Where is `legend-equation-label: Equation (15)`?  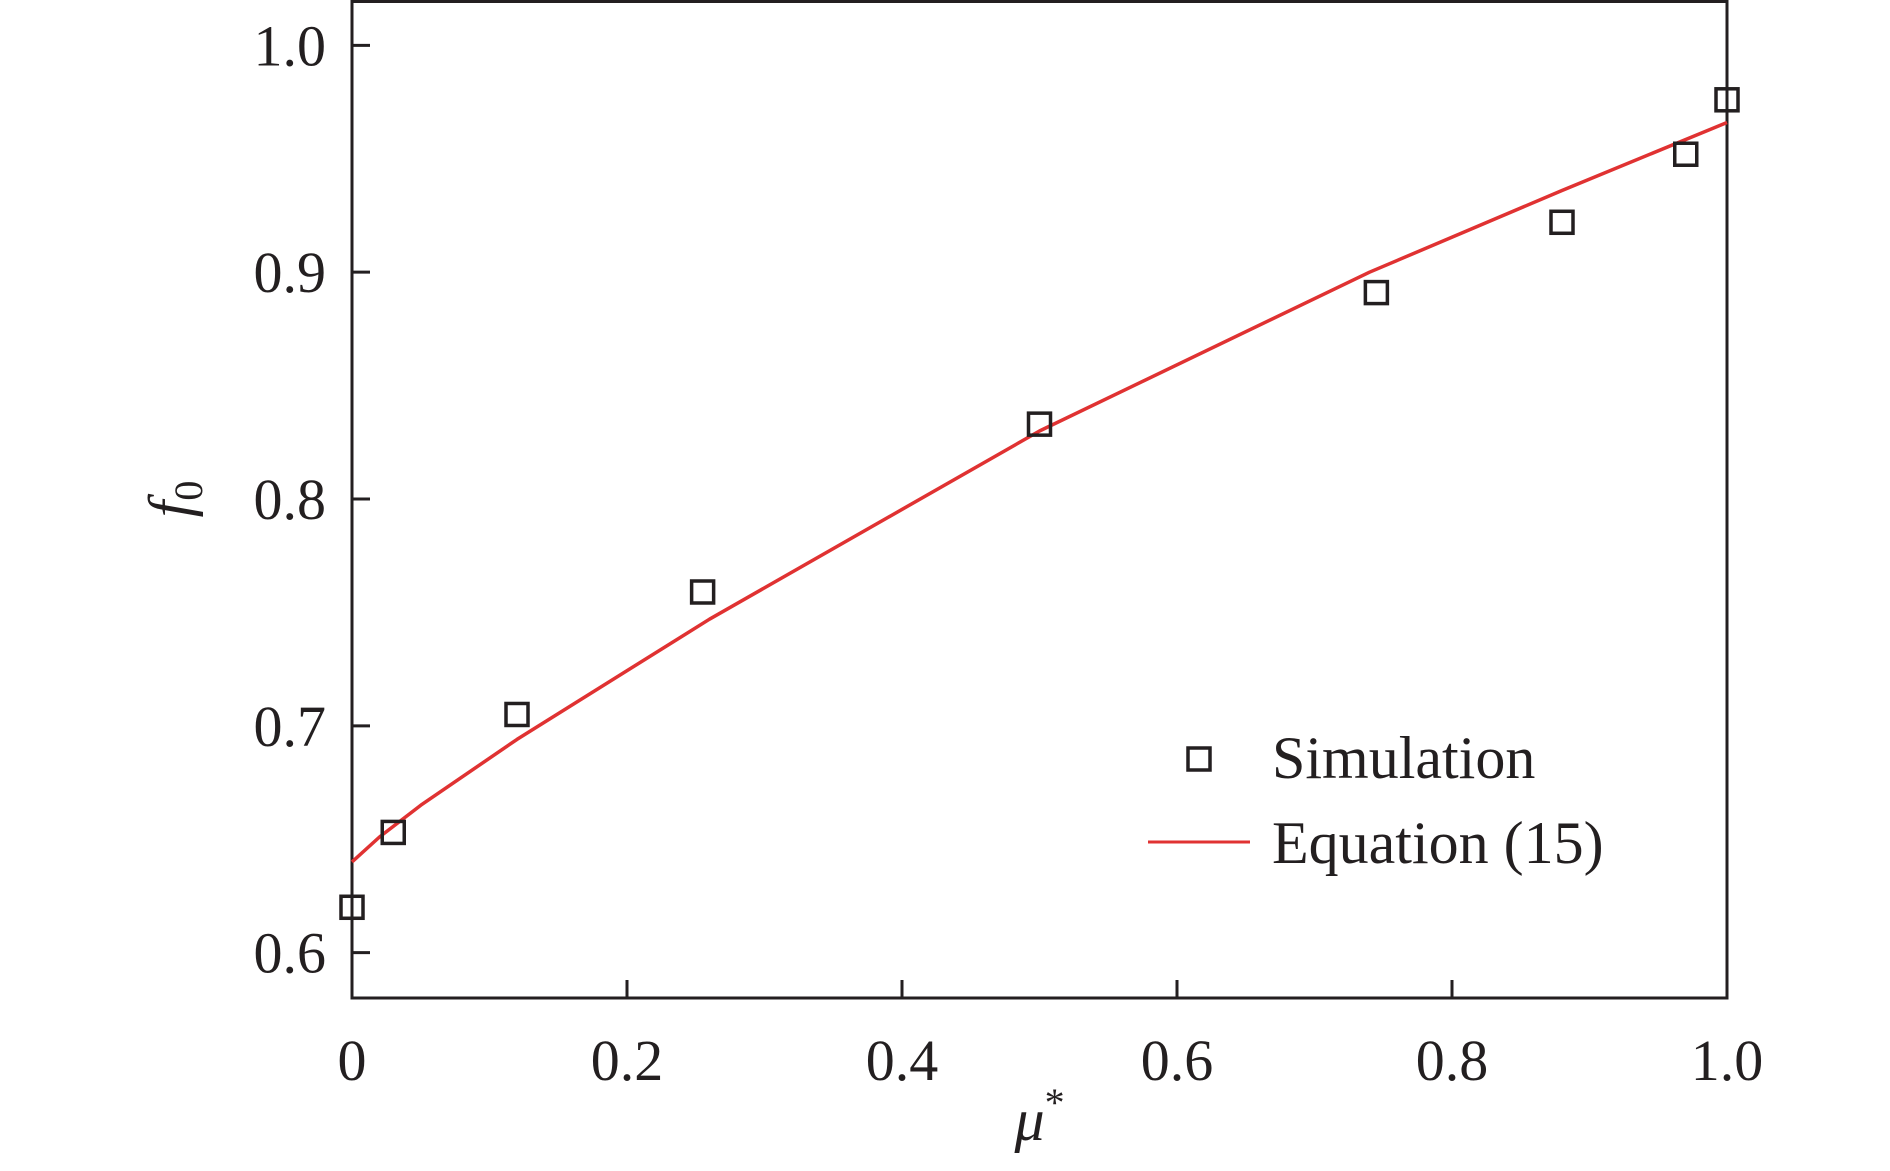 legend-equation-label: Equation (15) is located at coordinates (1438, 843).